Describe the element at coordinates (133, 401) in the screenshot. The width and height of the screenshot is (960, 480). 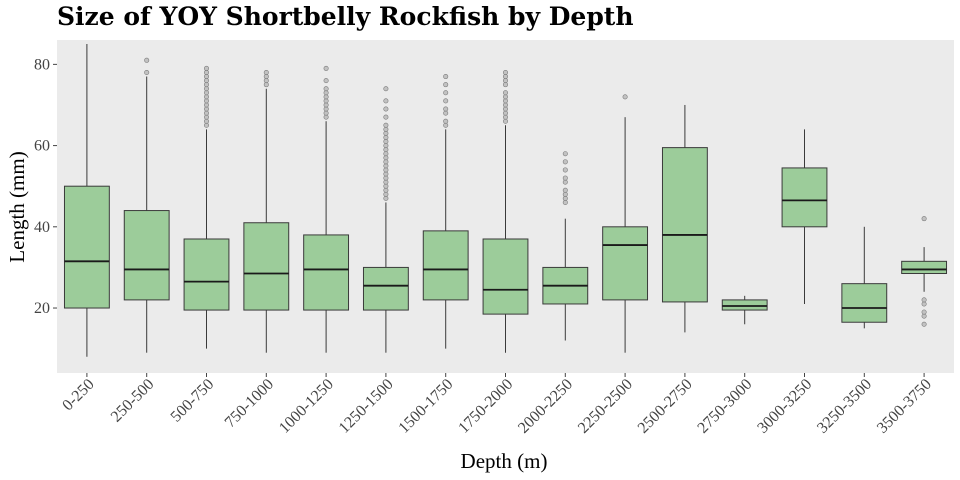
I see `x-tick-label: 250-500` at that location.